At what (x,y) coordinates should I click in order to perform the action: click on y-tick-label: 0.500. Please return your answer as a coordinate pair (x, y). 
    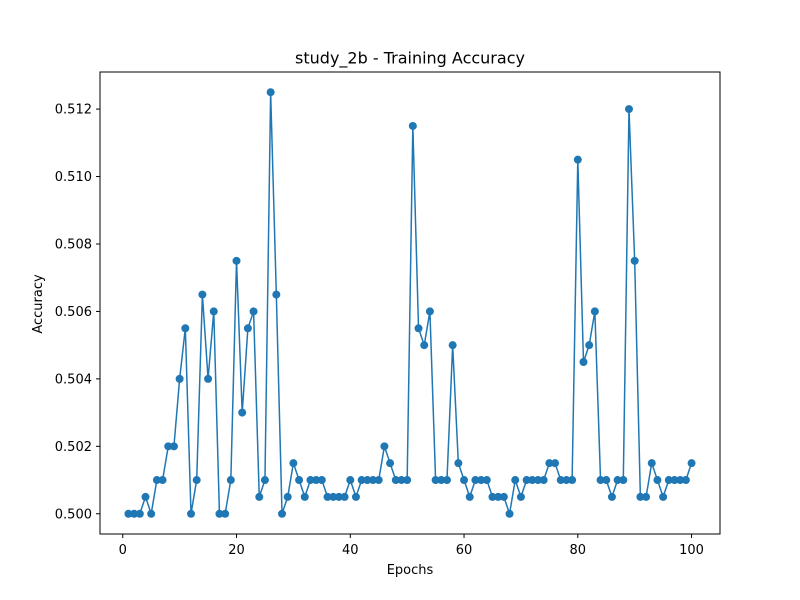
    Looking at the image, I should click on (73, 514).